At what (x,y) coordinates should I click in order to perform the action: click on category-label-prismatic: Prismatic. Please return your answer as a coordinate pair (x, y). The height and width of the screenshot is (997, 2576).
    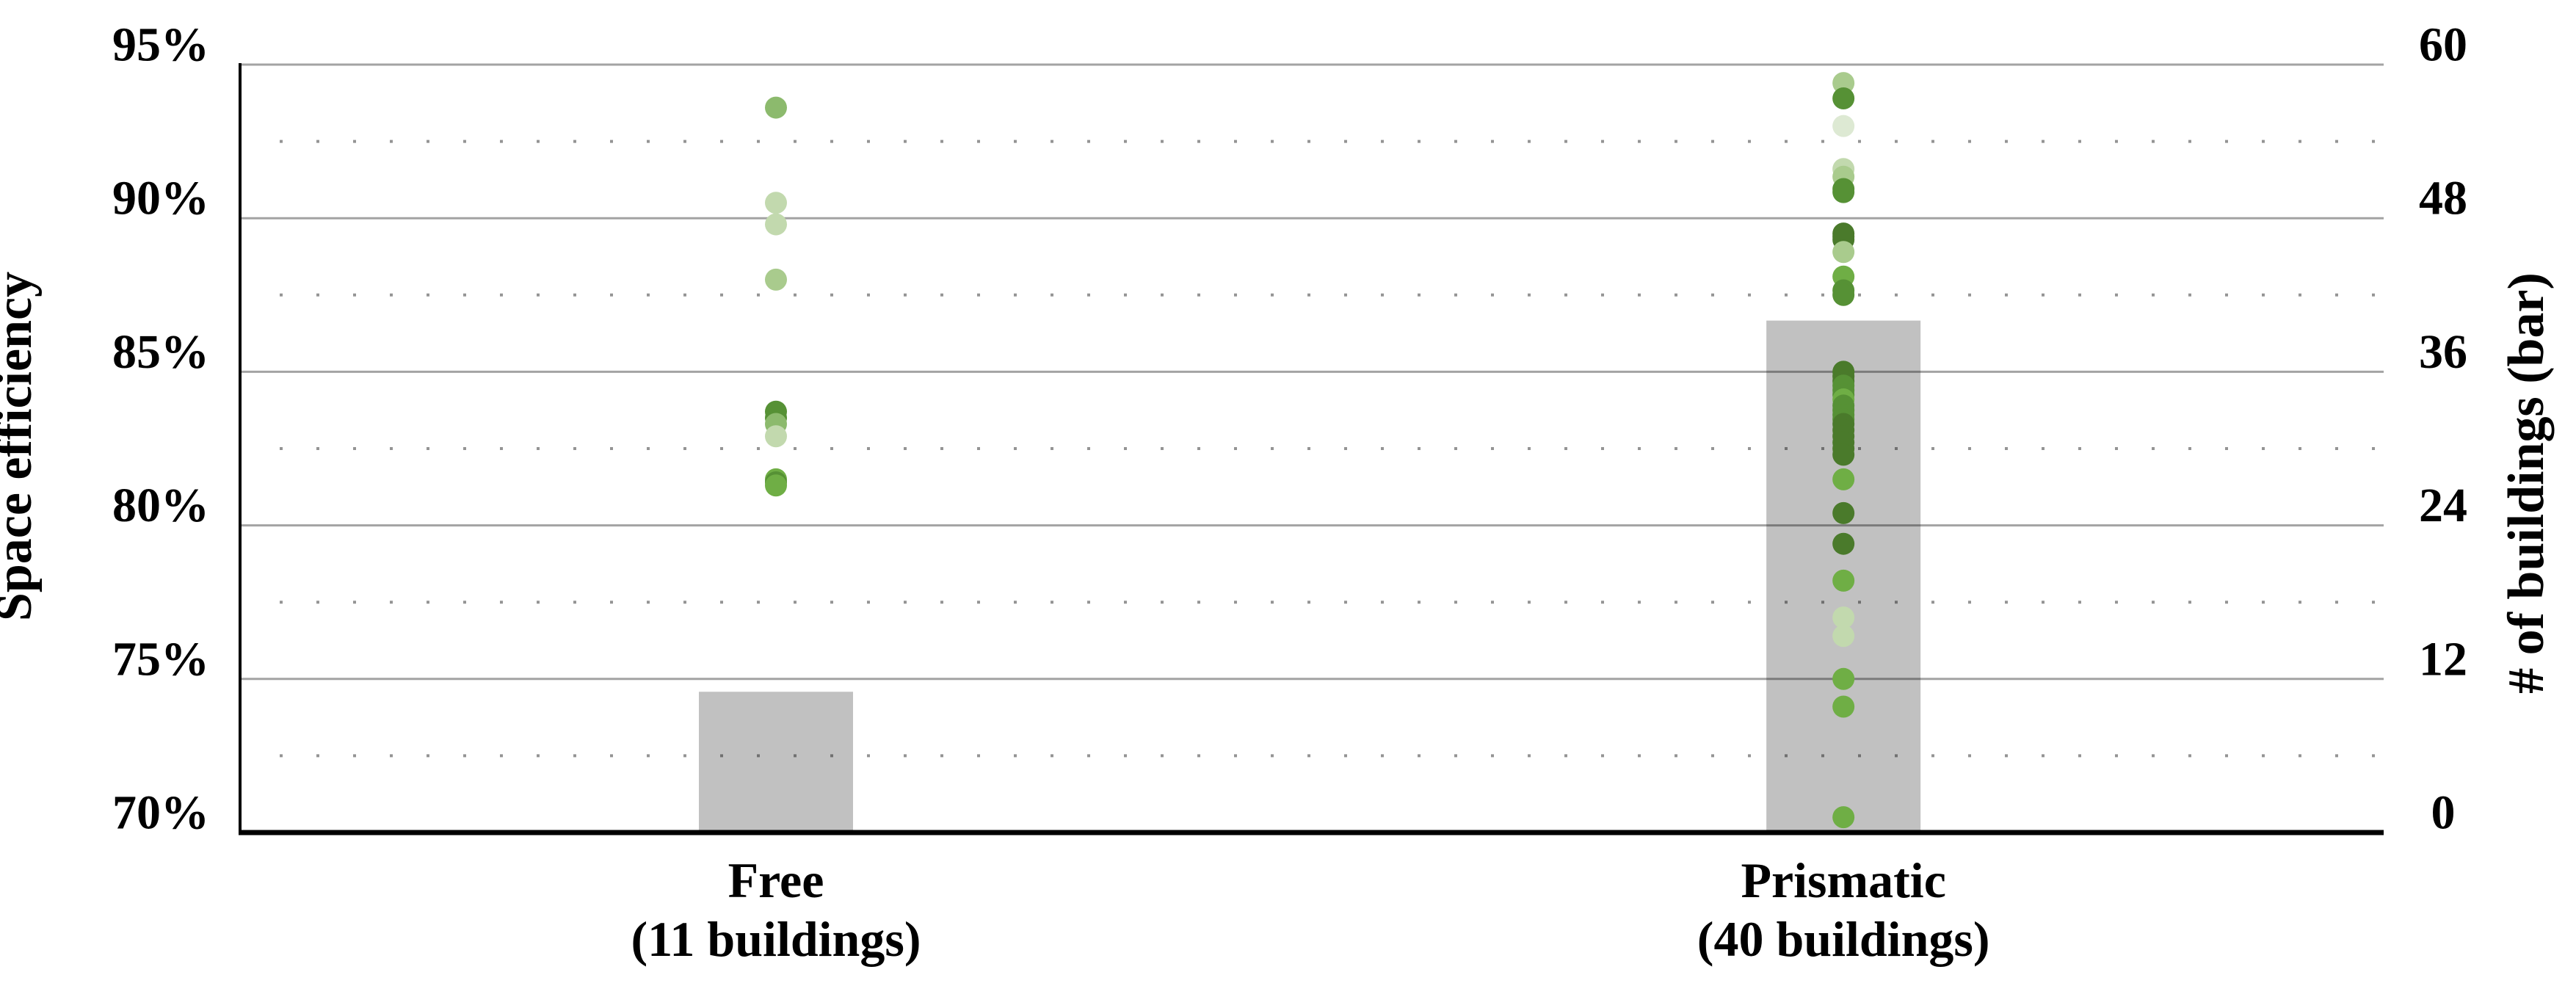
    Looking at the image, I should click on (1843, 880).